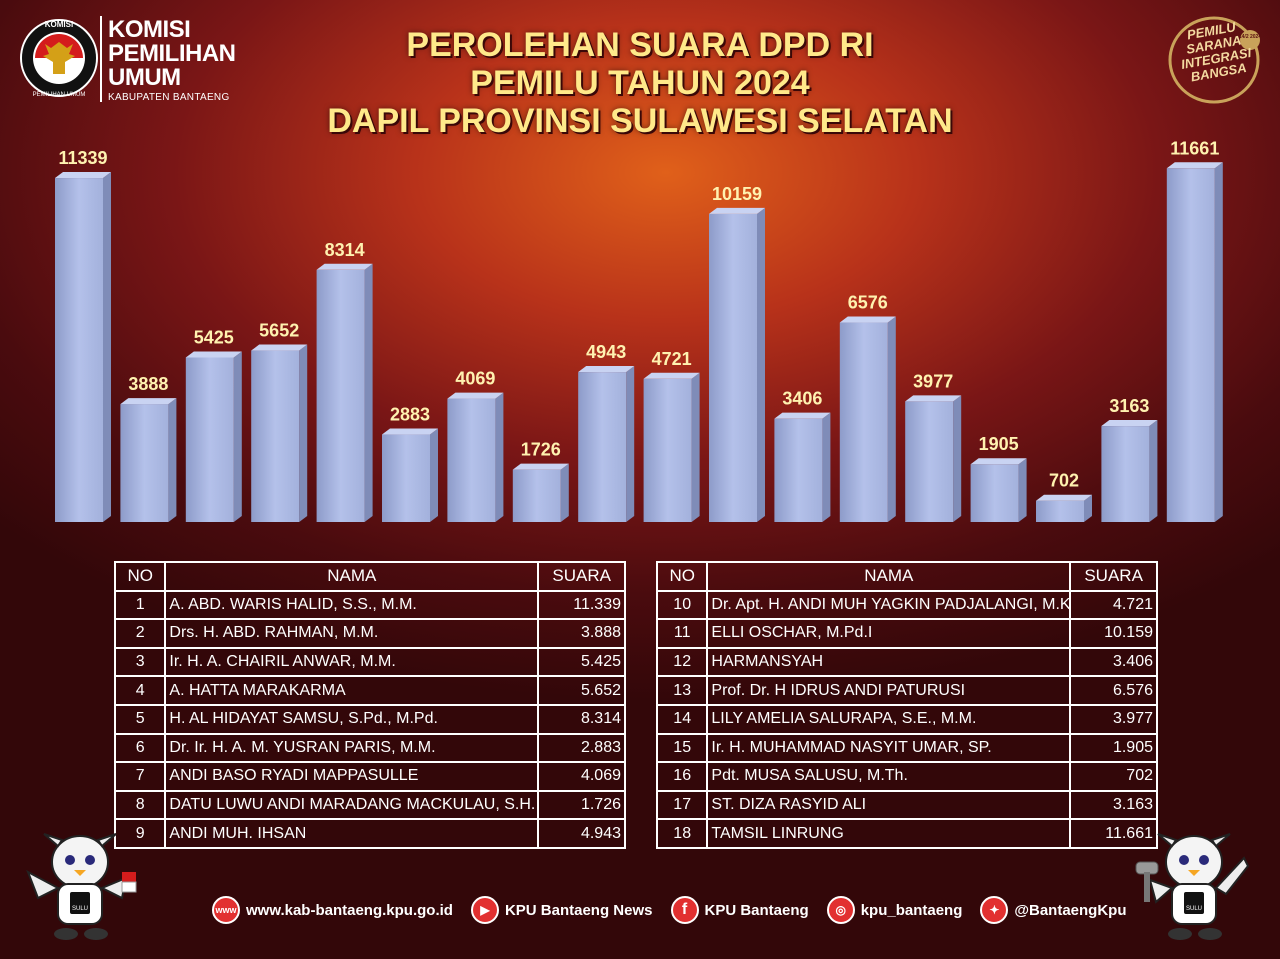 This screenshot has height=959, width=1280. I want to click on vote-count: 5.652, so click(581, 690).